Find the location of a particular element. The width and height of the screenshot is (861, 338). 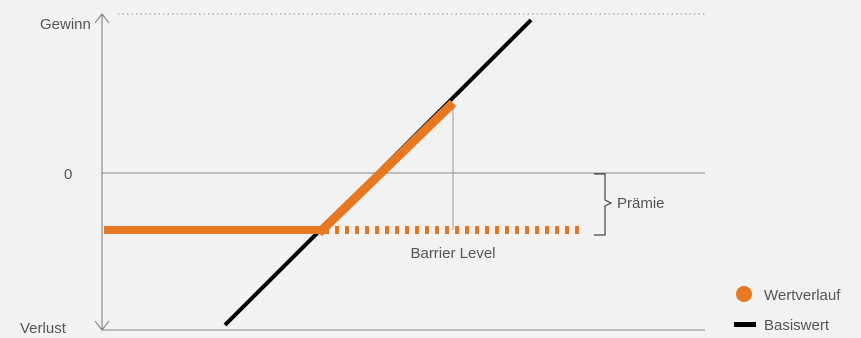

y-axis-arrow-up-icon is located at coordinates (102, 18).